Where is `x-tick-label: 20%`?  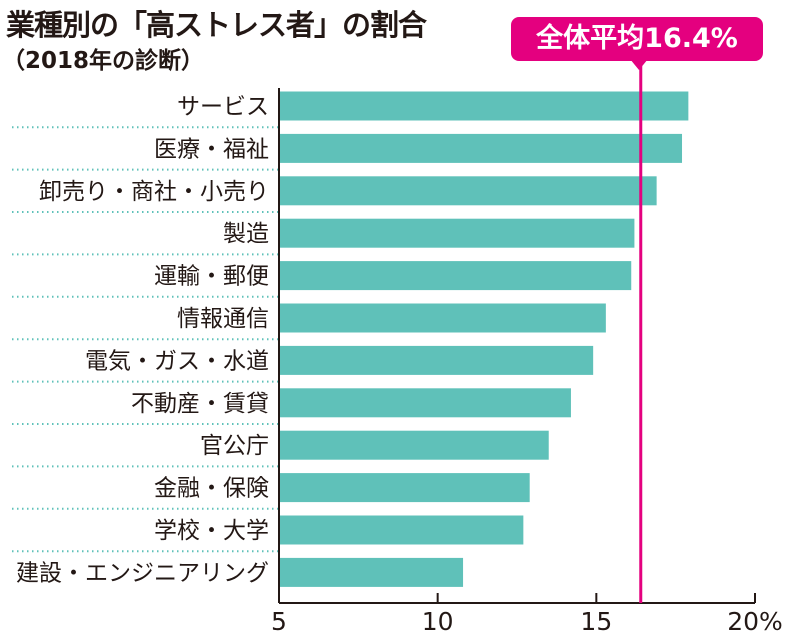 x-tick-label: 20% is located at coordinates (755, 621).